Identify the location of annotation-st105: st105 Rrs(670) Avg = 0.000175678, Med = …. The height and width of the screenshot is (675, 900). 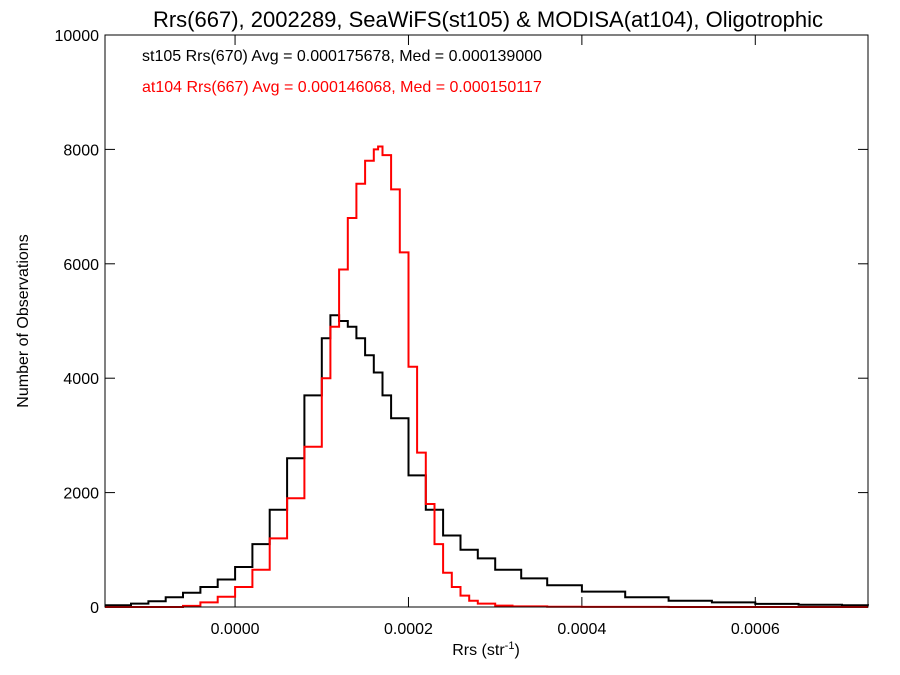
(342, 56).